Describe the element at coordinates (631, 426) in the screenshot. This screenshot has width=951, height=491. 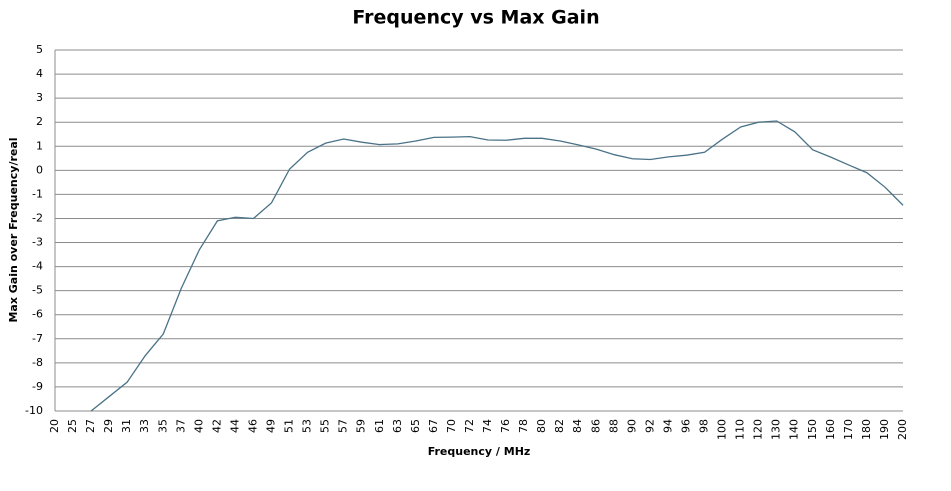
I see `x-tick-label: 90` at that location.